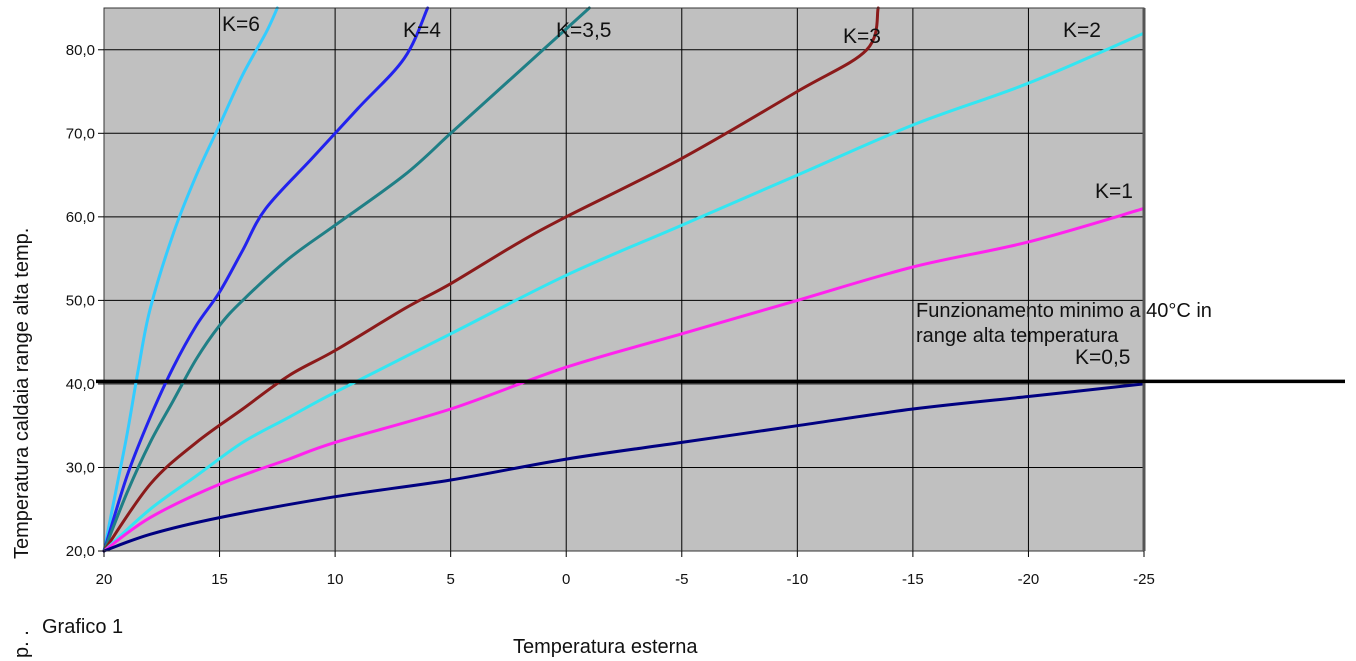 This screenshot has height=661, width=1356. I want to click on x-tick-label: 10, so click(335, 579).